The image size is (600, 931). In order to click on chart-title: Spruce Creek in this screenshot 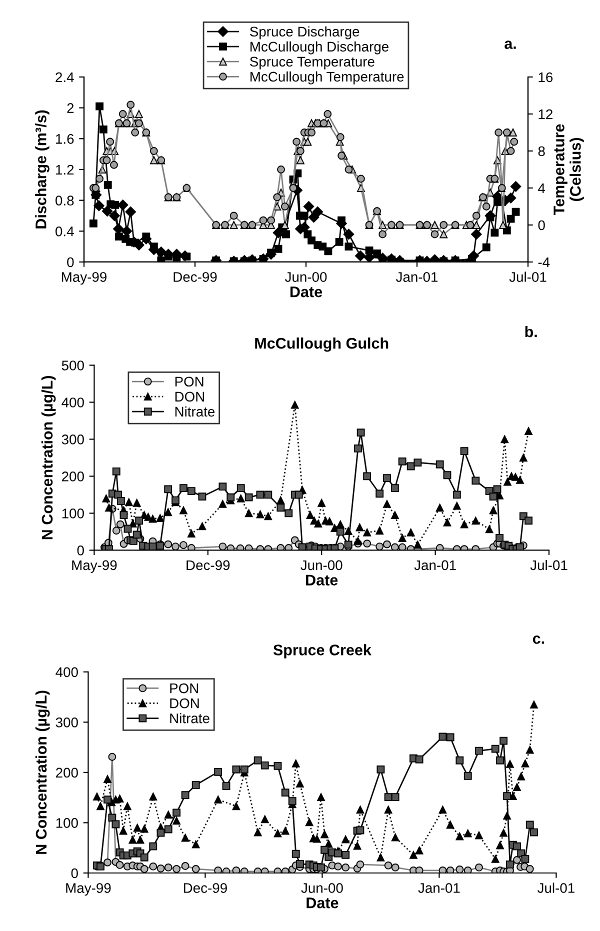, I will do `click(322, 651)`.